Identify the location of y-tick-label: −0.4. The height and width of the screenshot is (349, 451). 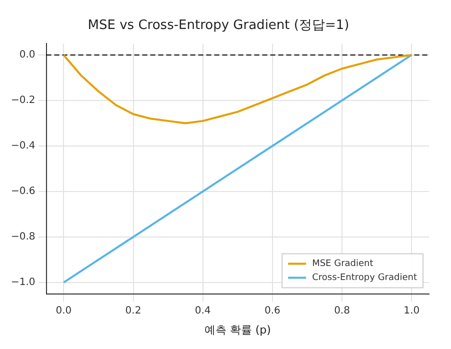
(23, 146).